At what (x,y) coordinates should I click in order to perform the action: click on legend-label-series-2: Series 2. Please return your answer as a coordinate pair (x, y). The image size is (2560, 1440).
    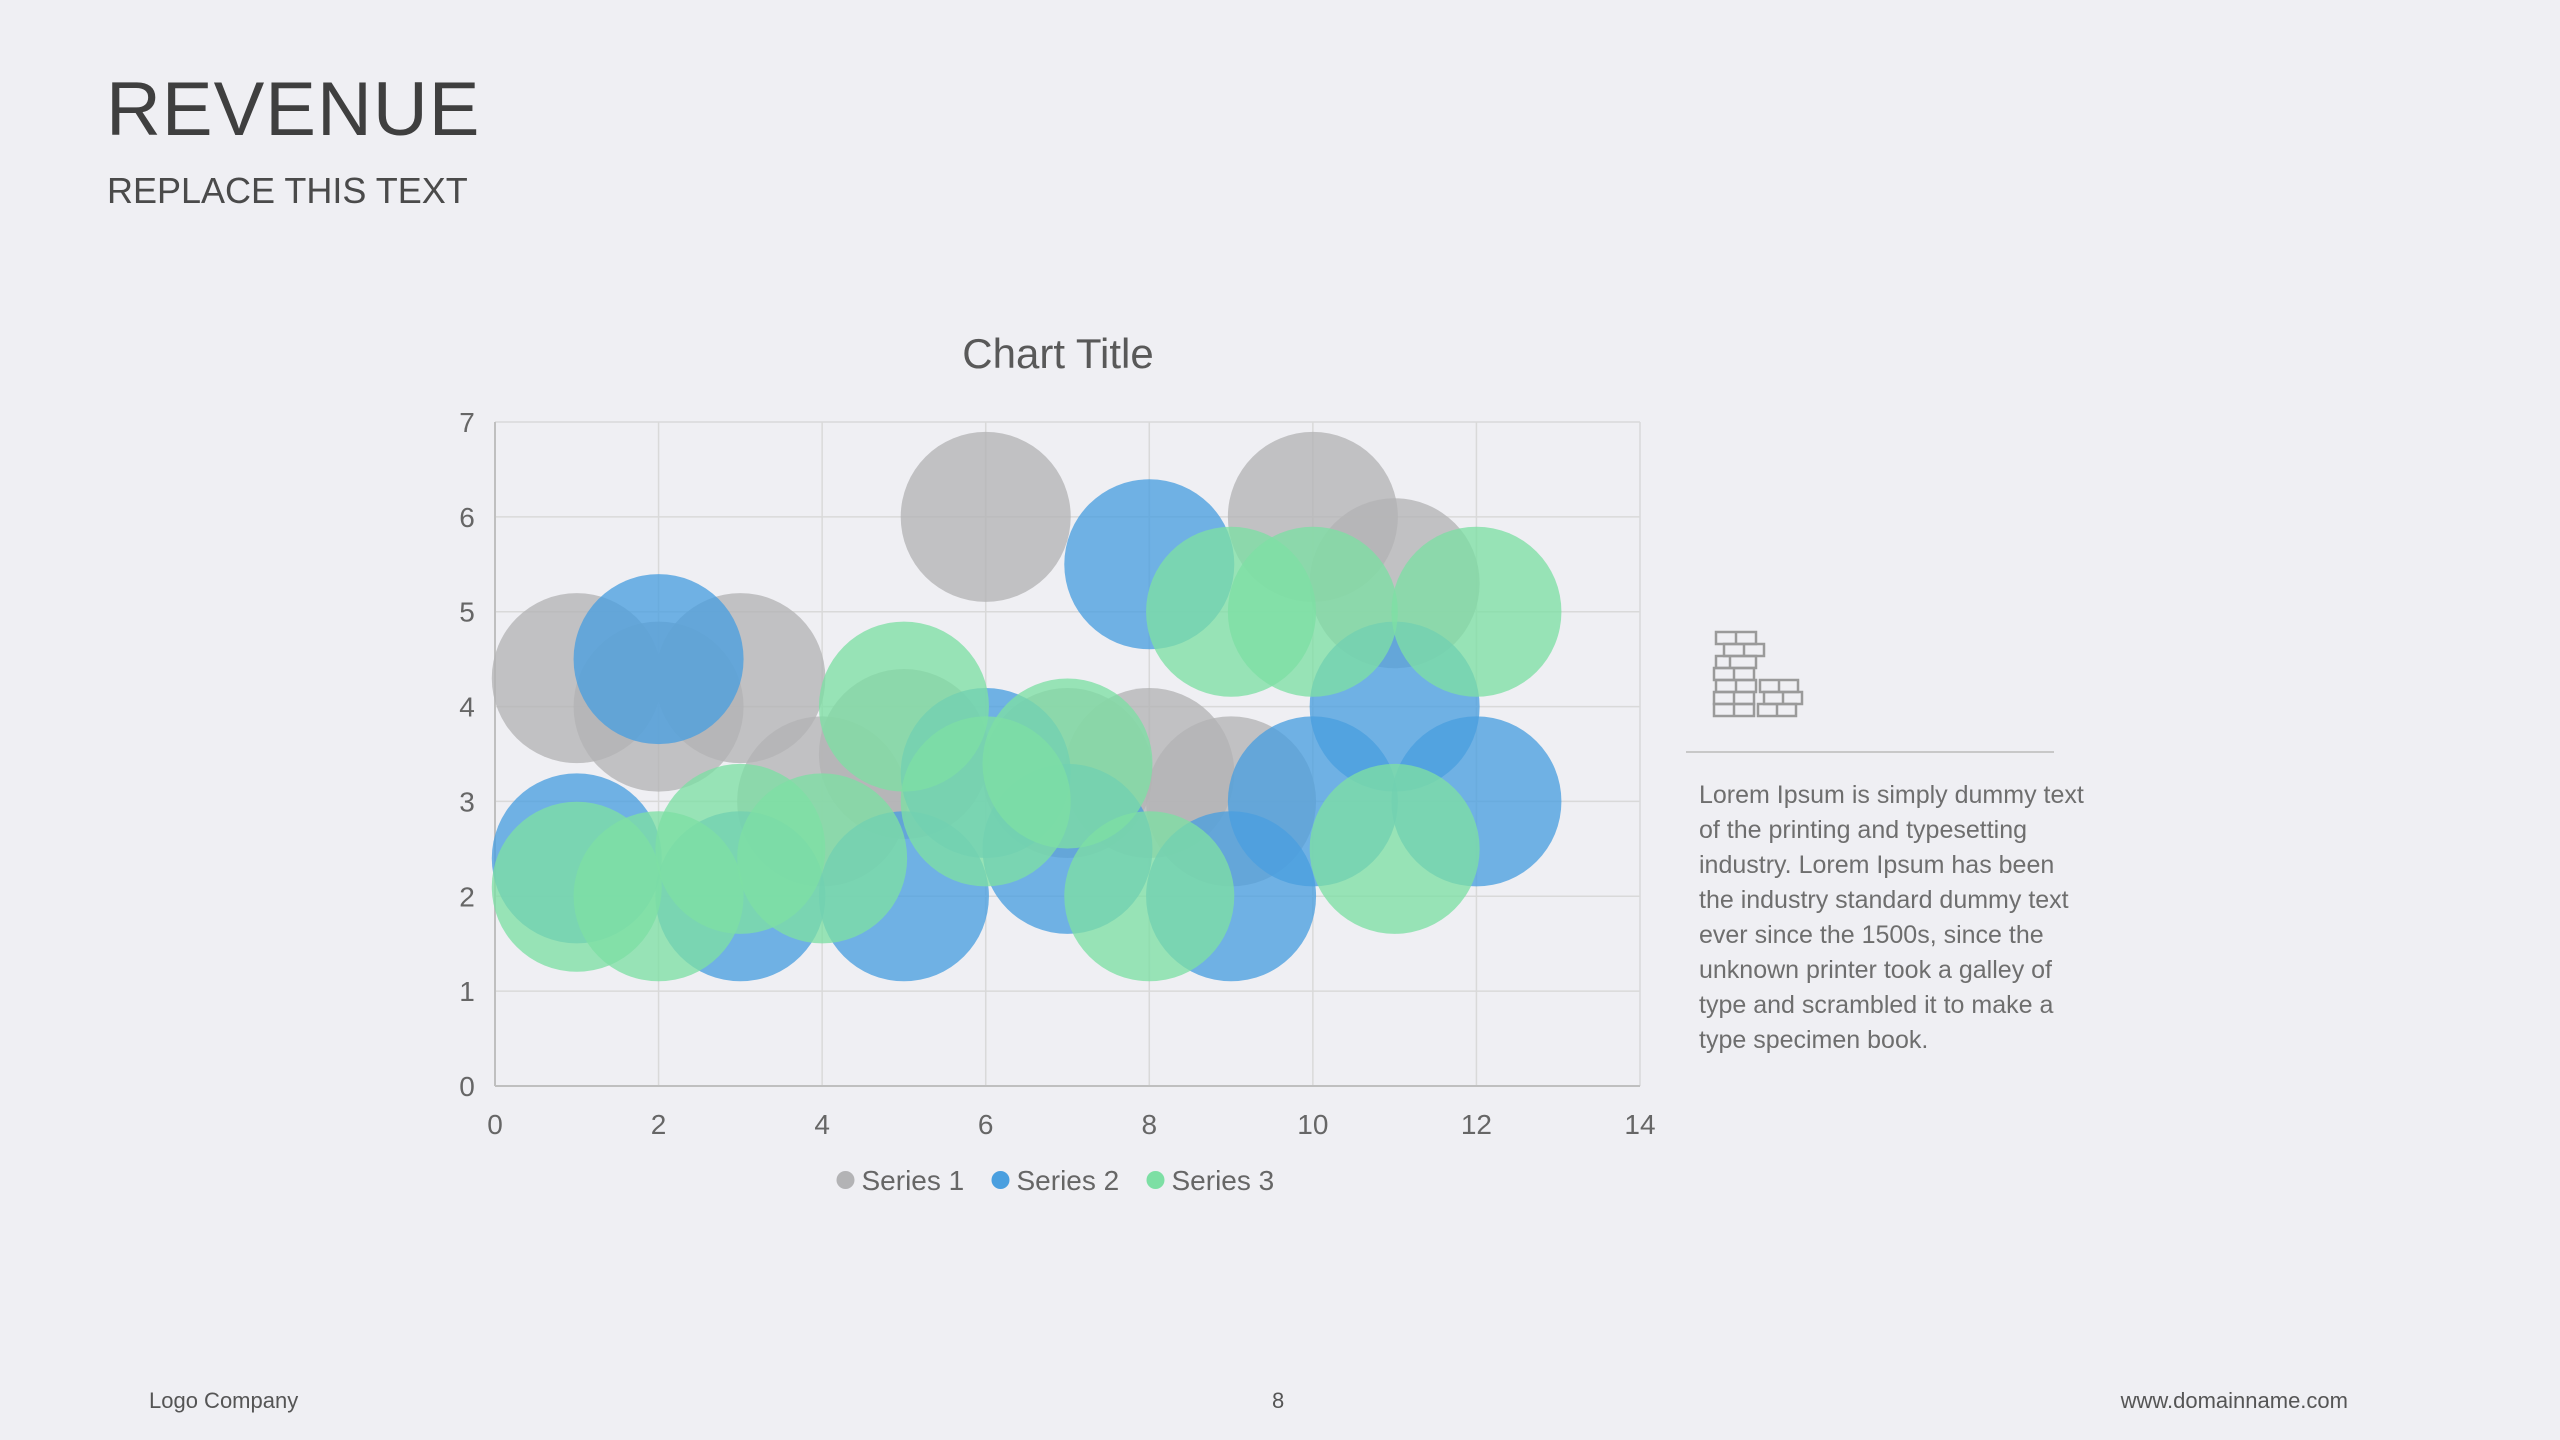
    Looking at the image, I should click on (1068, 1180).